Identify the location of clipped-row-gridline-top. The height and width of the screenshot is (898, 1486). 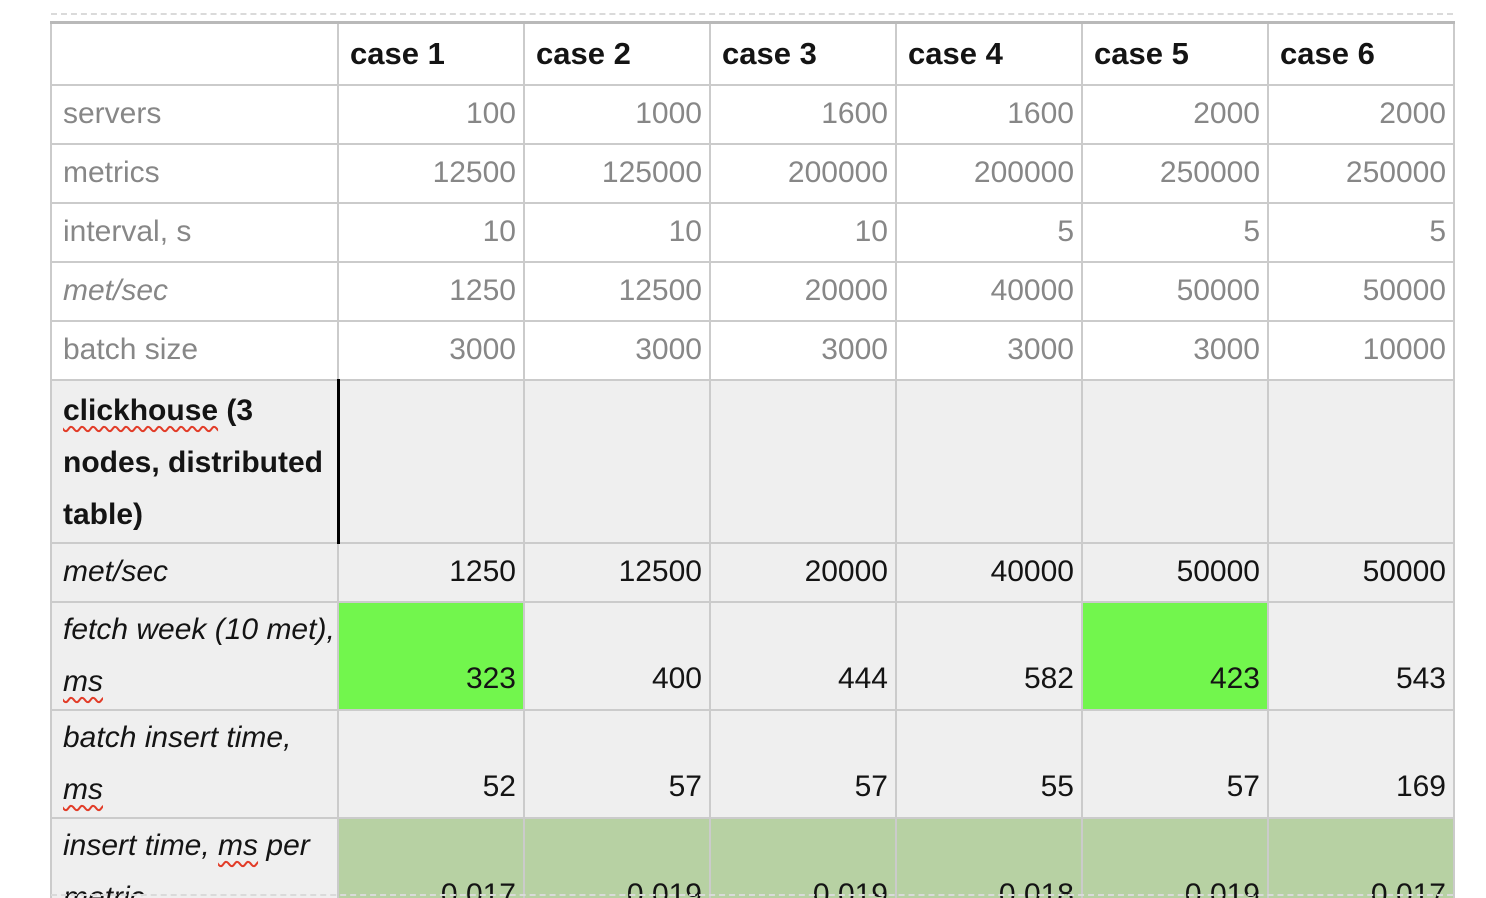
(752, 14).